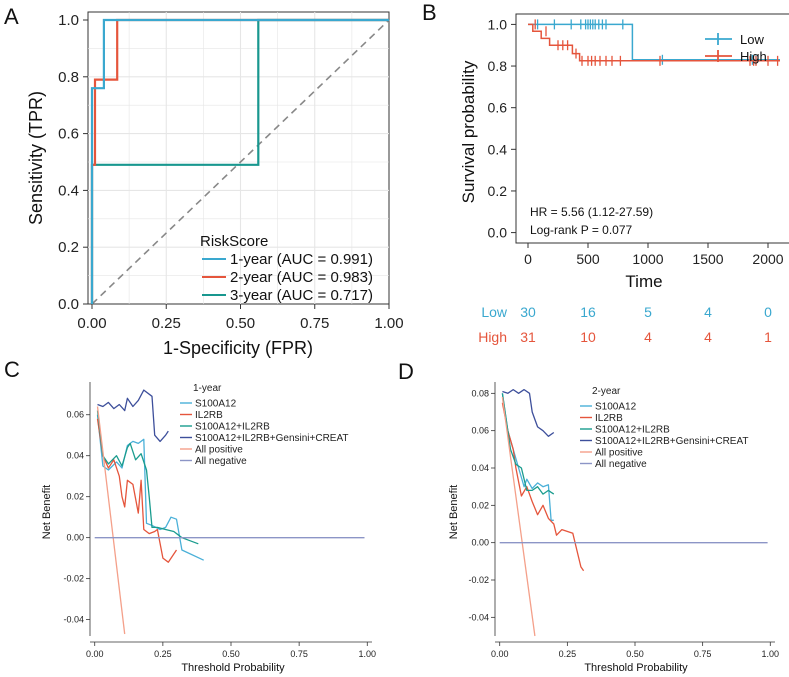  What do you see at coordinates (238, 348) in the screenshot?
I see `panel-a-x-axis-label: 1-Specificity (FPR)` at bounding box center [238, 348].